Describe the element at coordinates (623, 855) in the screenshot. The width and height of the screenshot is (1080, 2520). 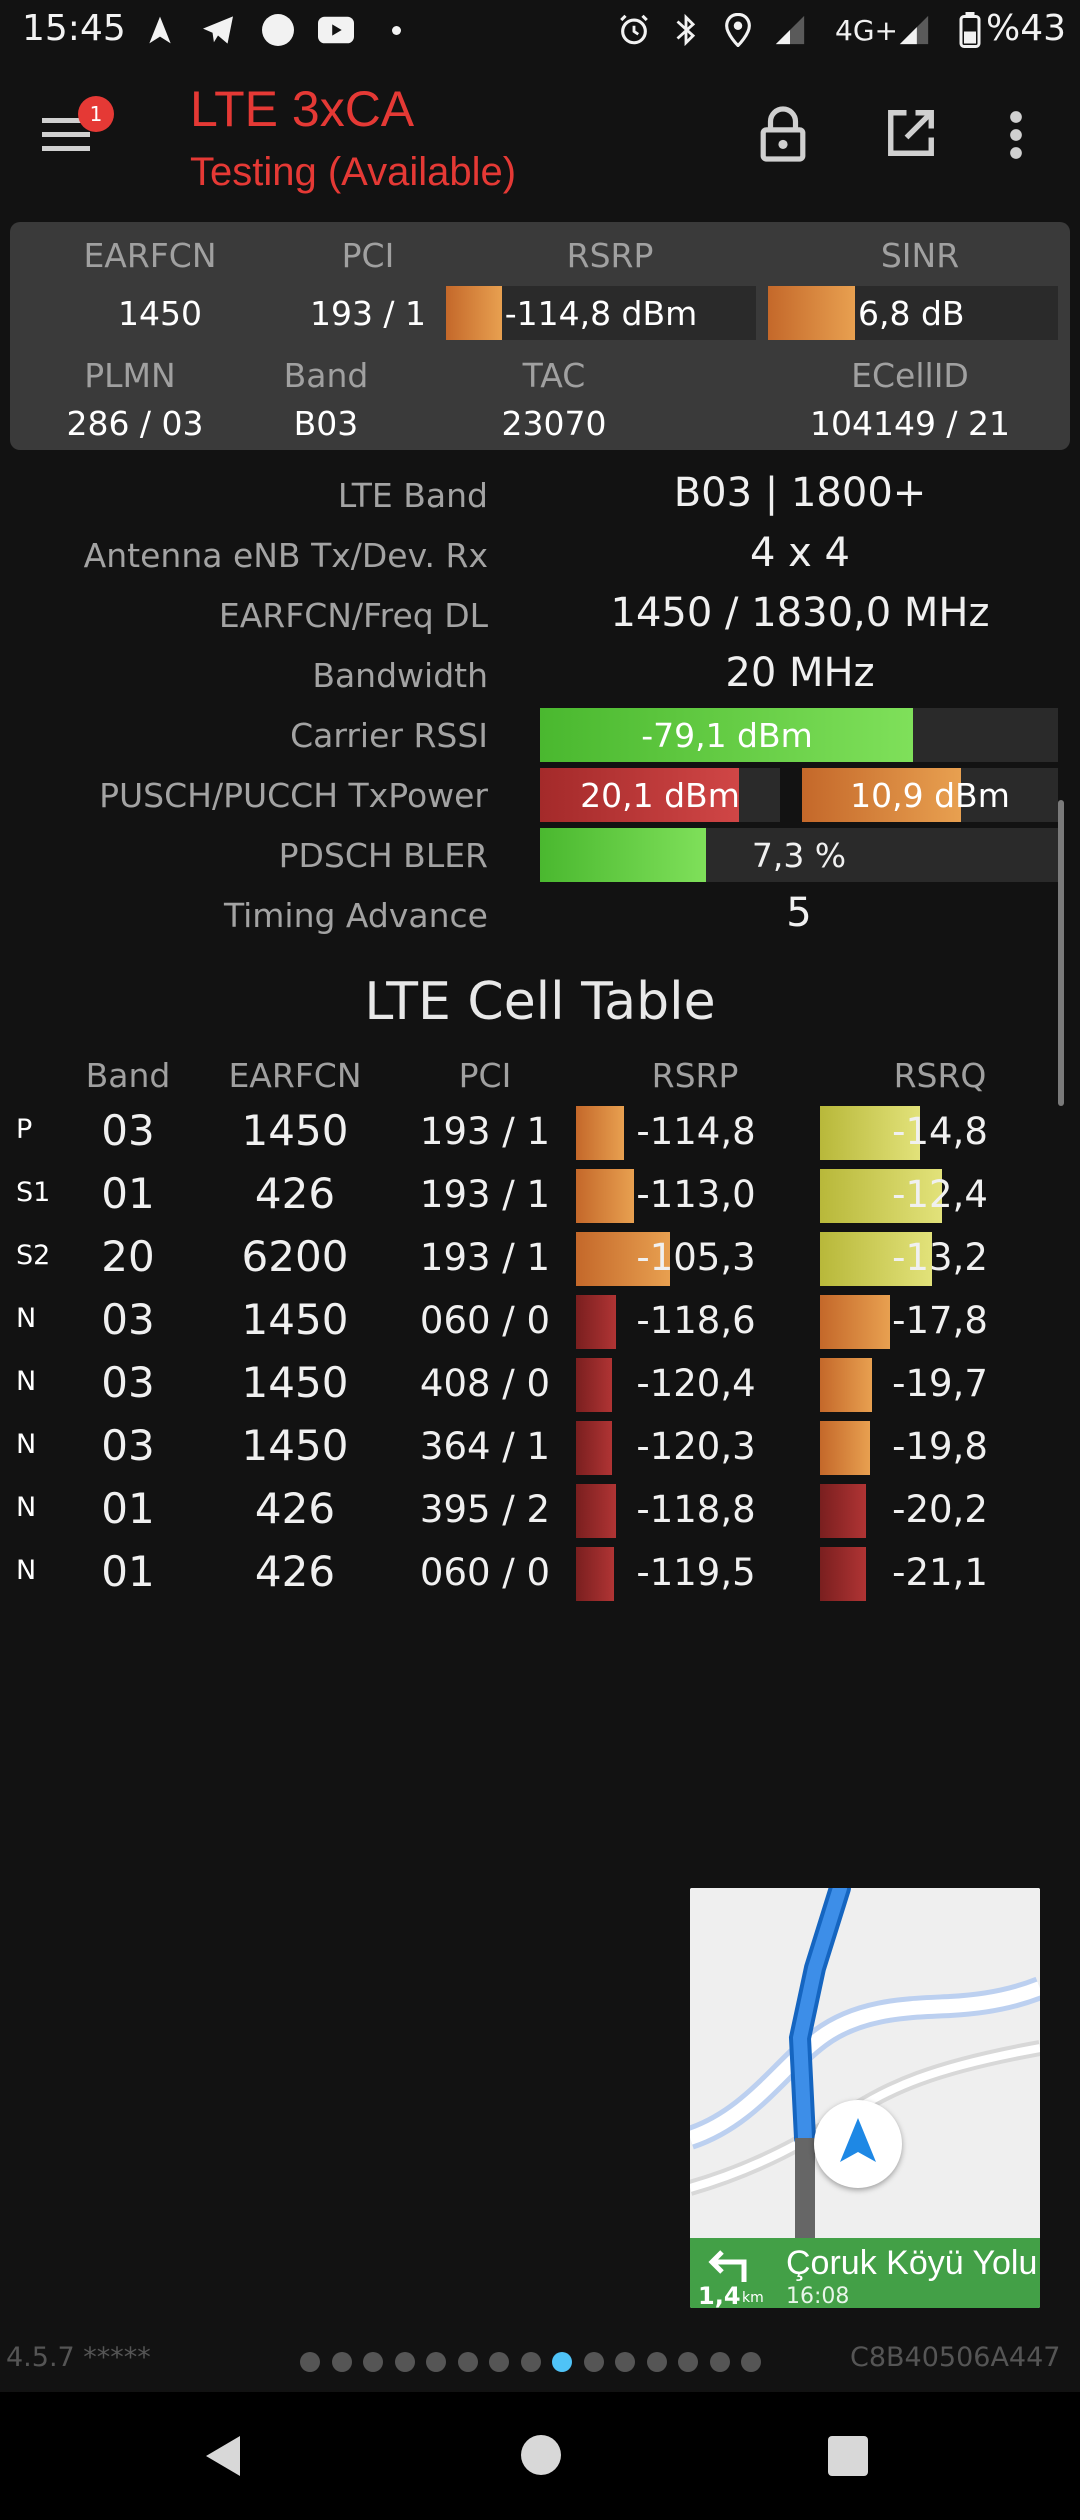
I see `bler-bar-fill` at that location.